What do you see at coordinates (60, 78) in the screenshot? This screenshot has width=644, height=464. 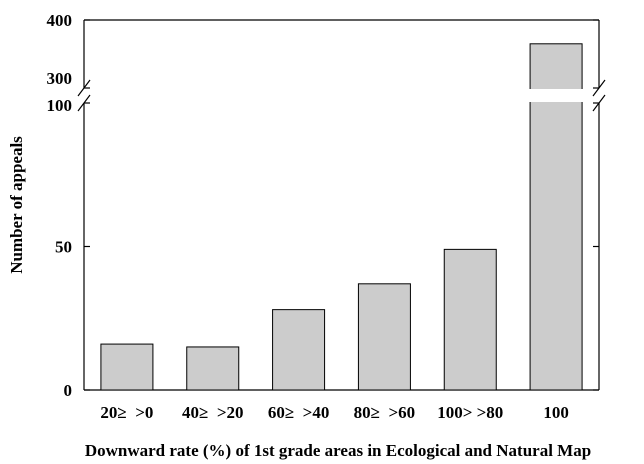 I see `y-tick-label: 300` at bounding box center [60, 78].